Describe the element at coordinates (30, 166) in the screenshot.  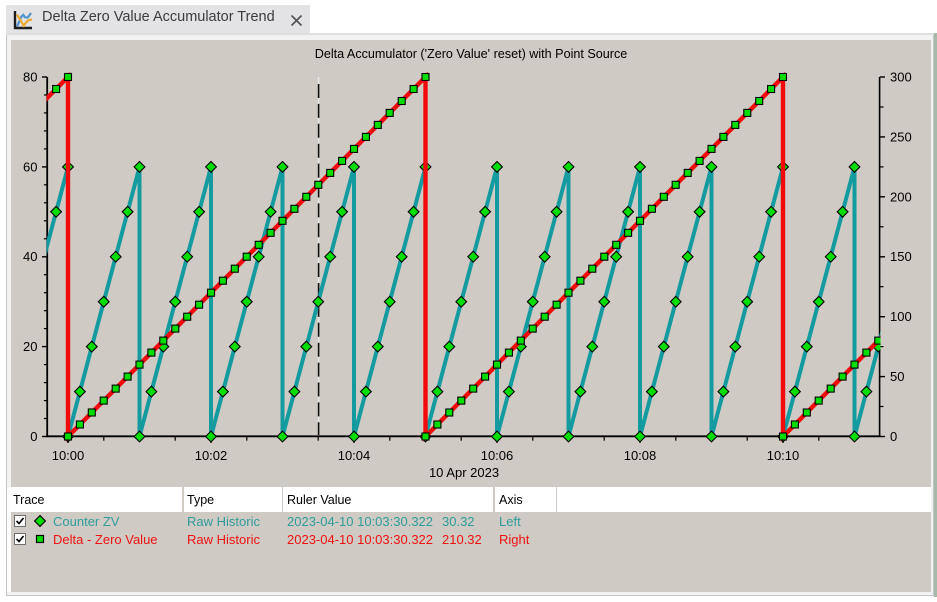
I see `svg-text: 60` at that location.